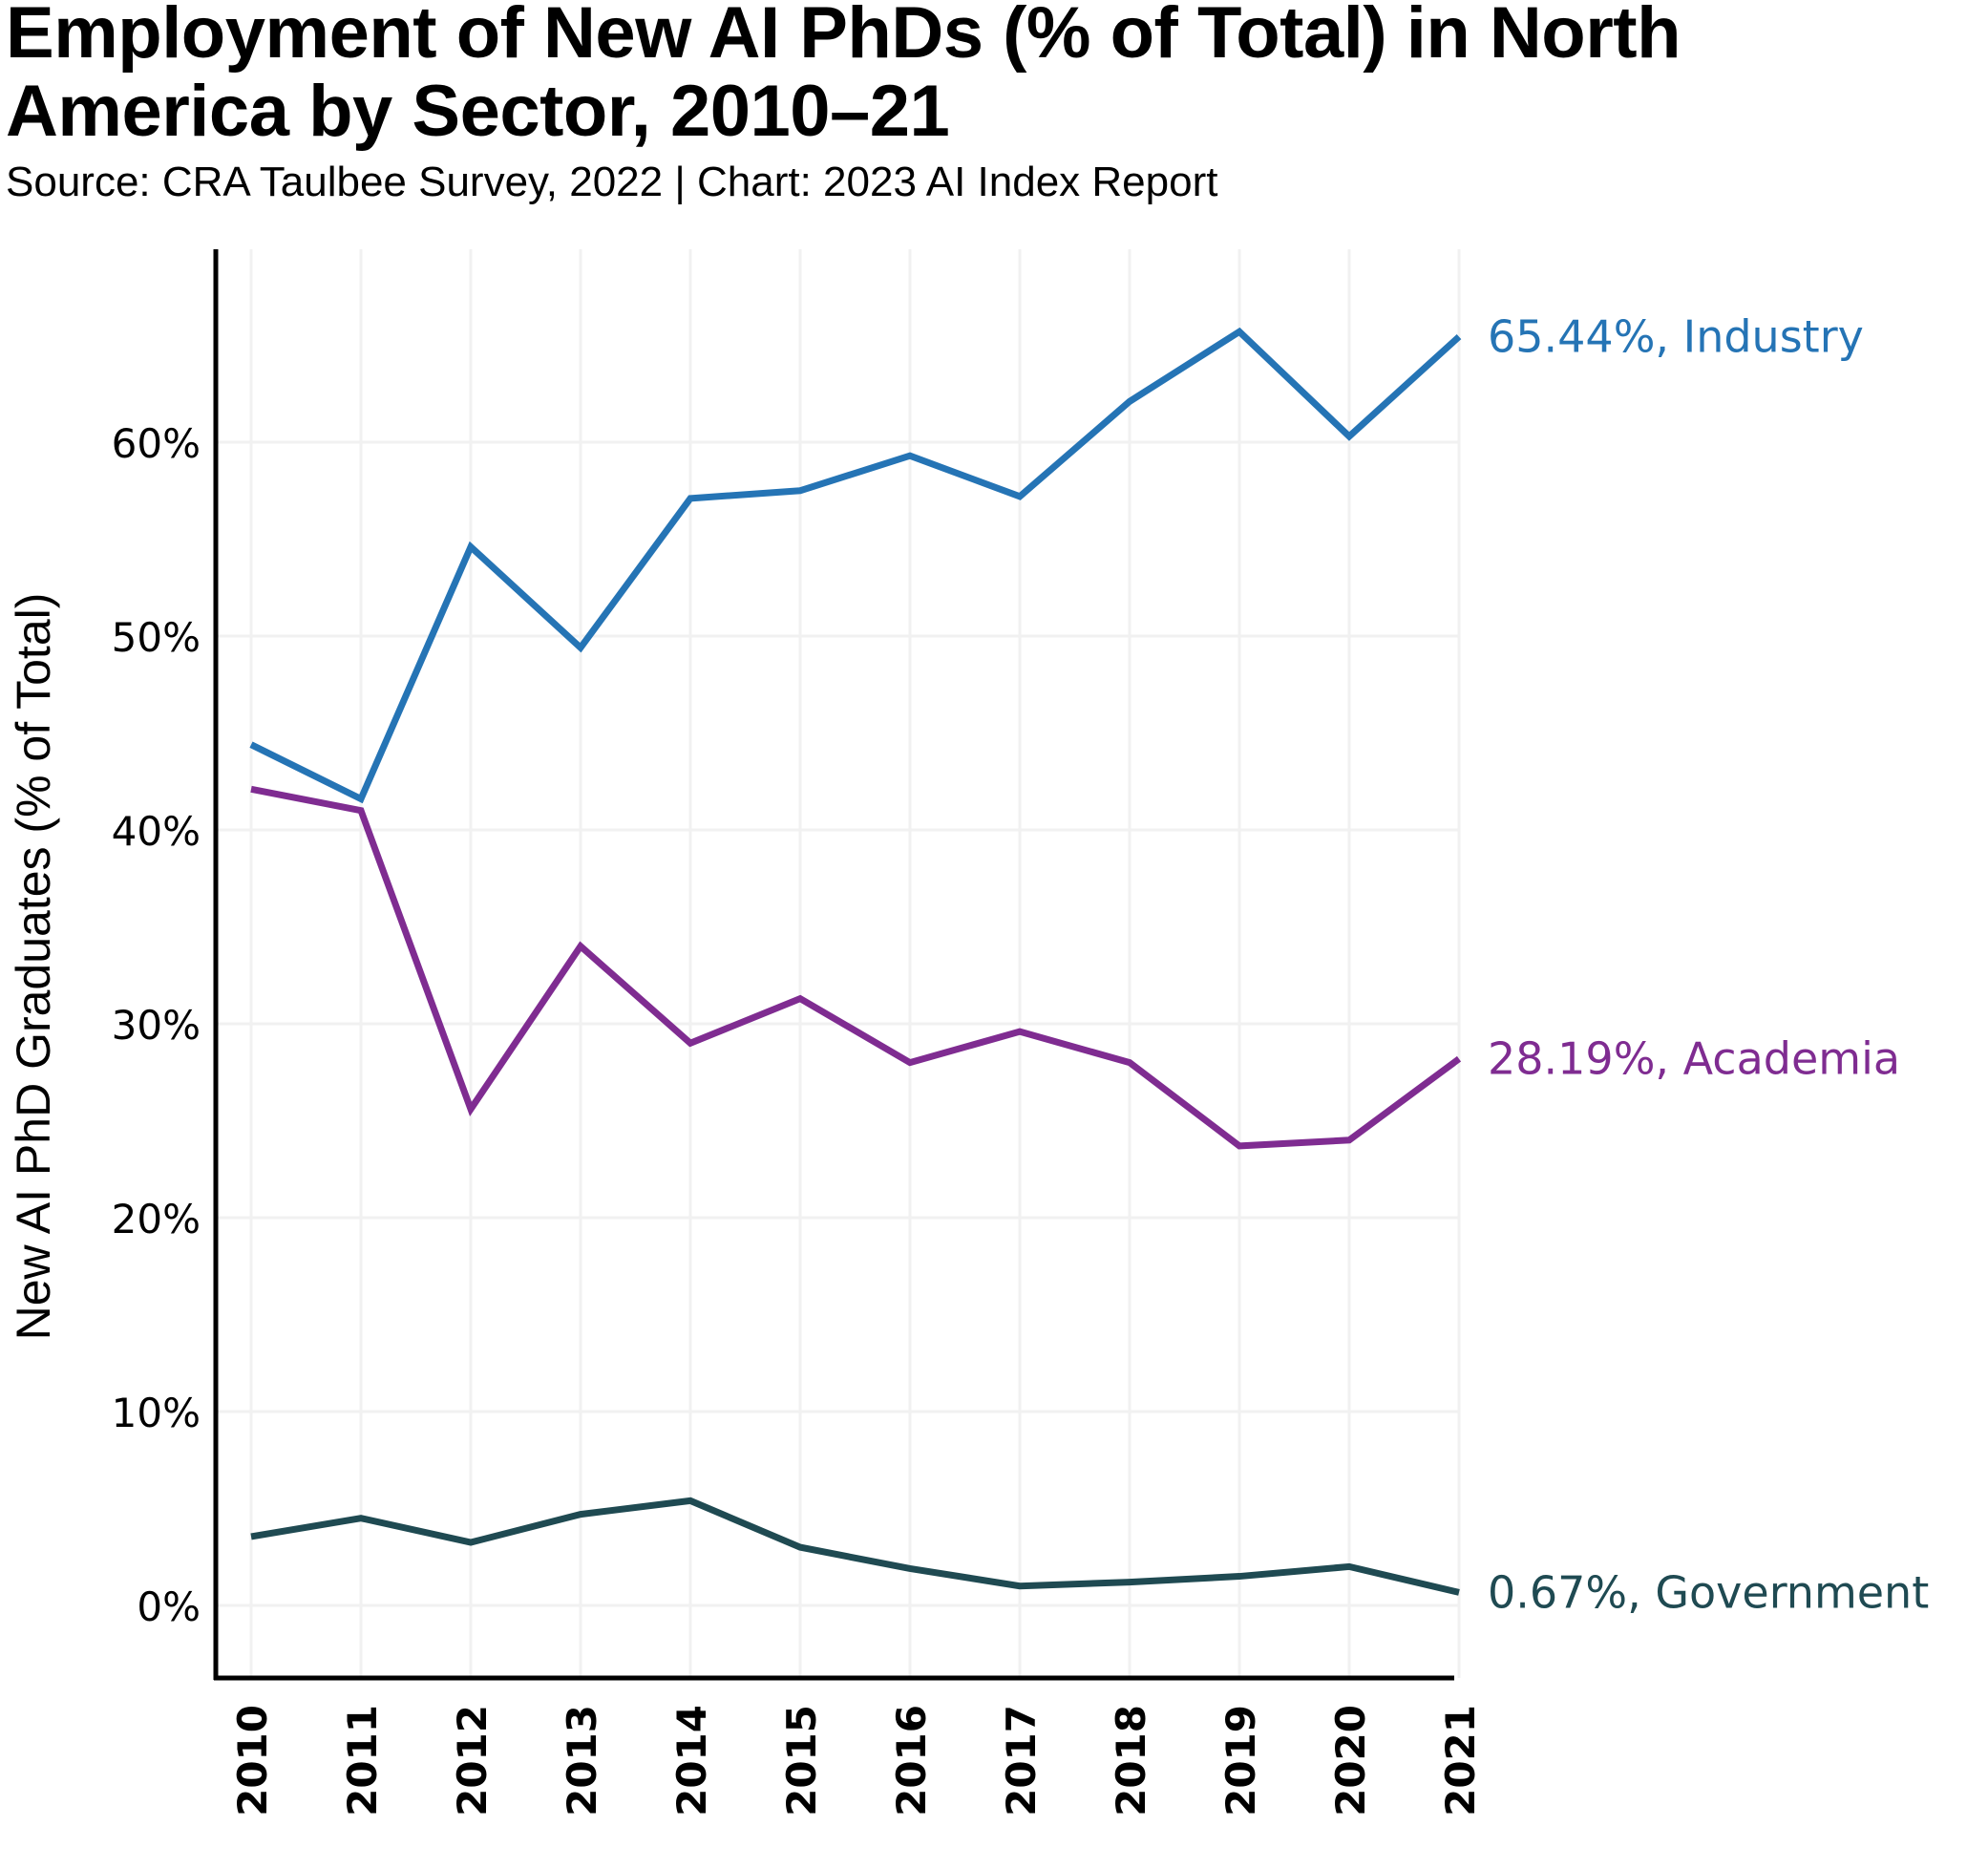 Image resolution: width=1988 pixels, height=1869 pixels. I want to click on line-government, so click(855, 1546).